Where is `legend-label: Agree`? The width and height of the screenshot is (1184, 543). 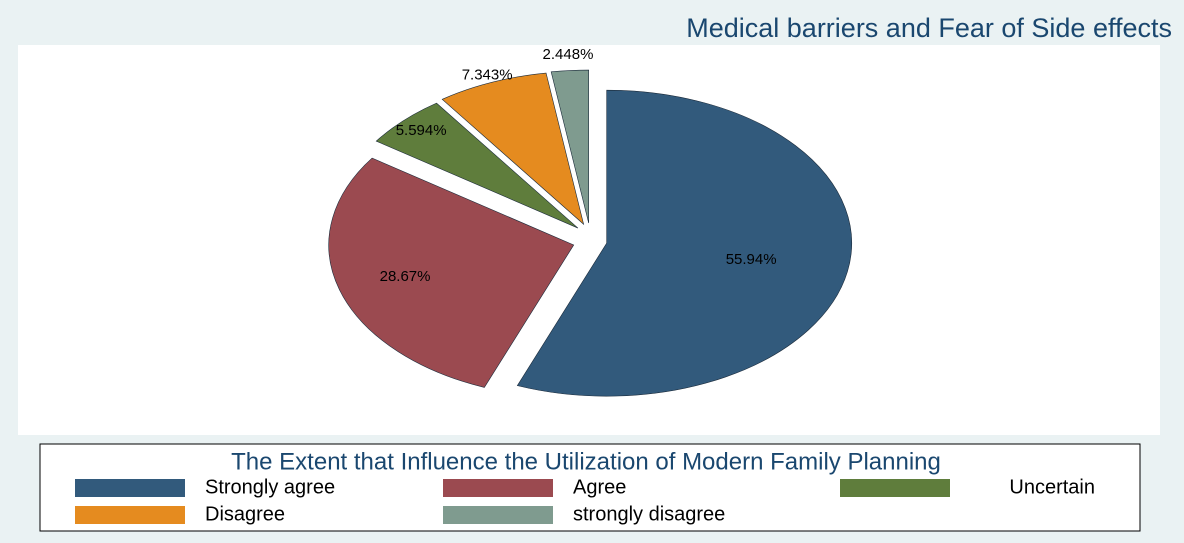 legend-label: Agree is located at coordinates (599, 487).